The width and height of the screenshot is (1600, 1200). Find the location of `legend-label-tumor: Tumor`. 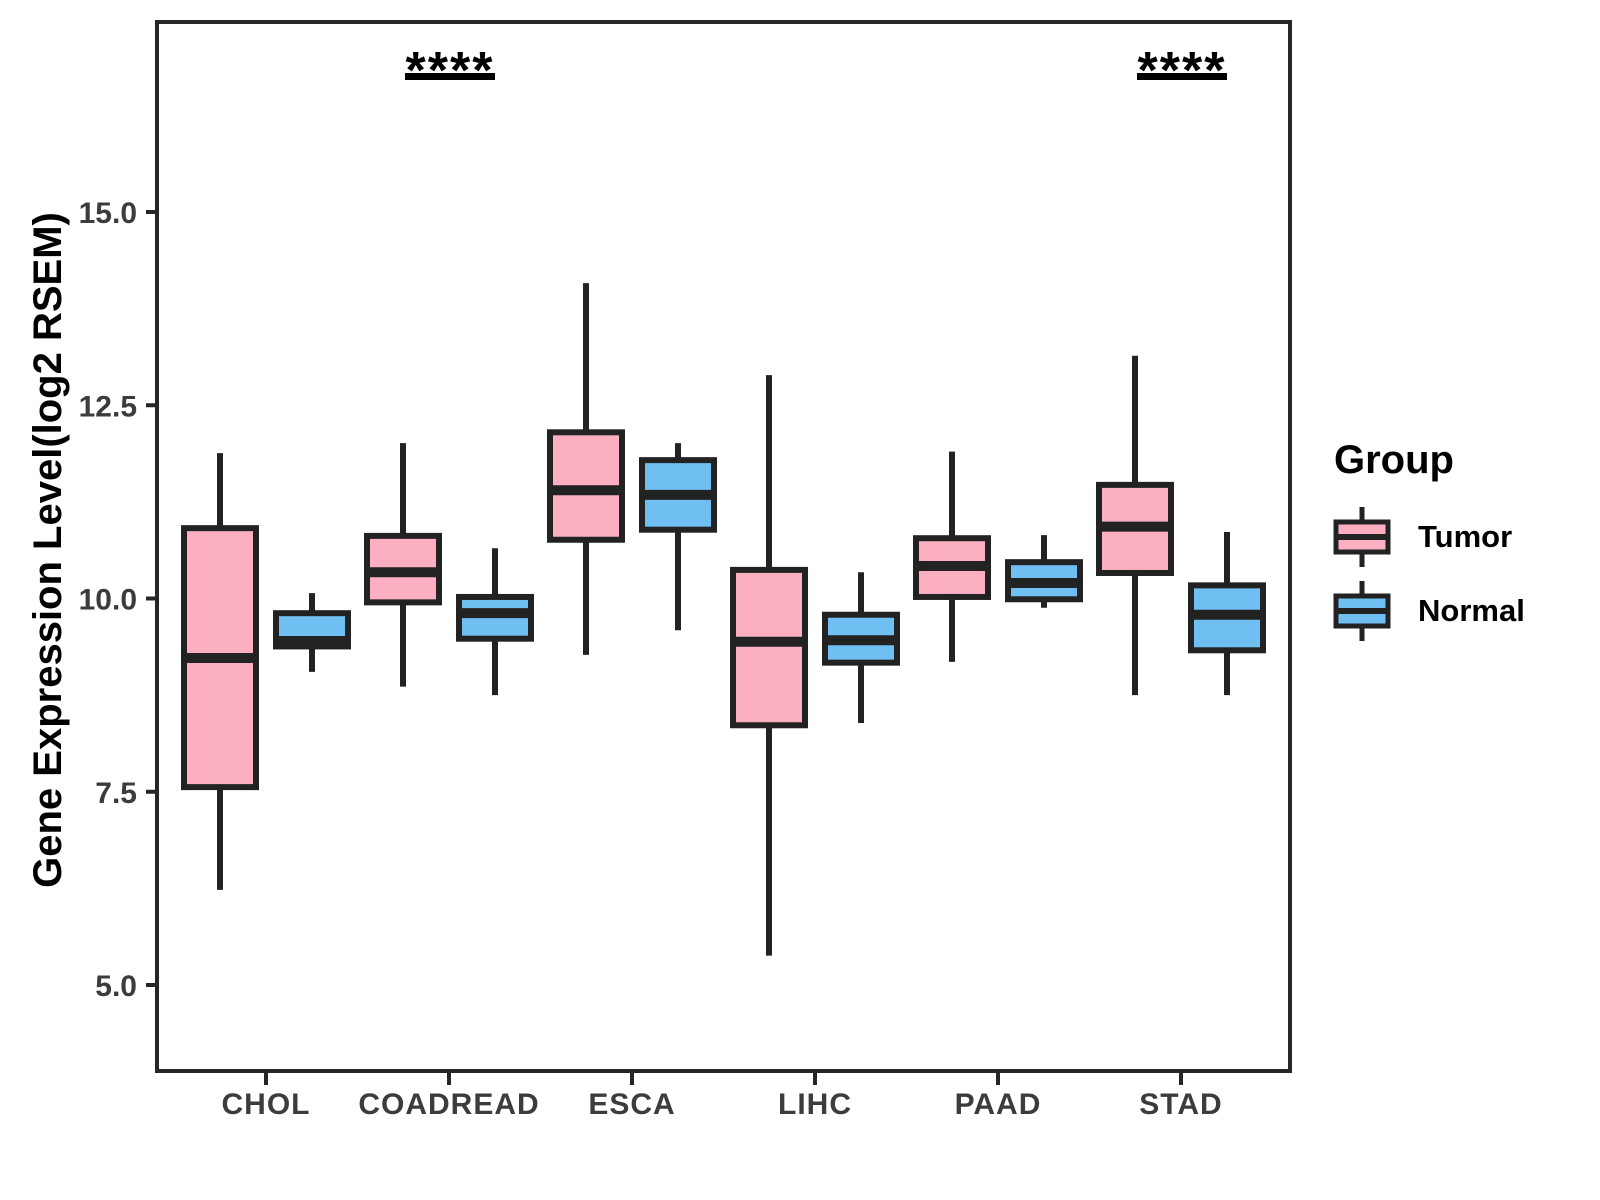

legend-label-tumor: Tumor is located at coordinates (1465, 536).